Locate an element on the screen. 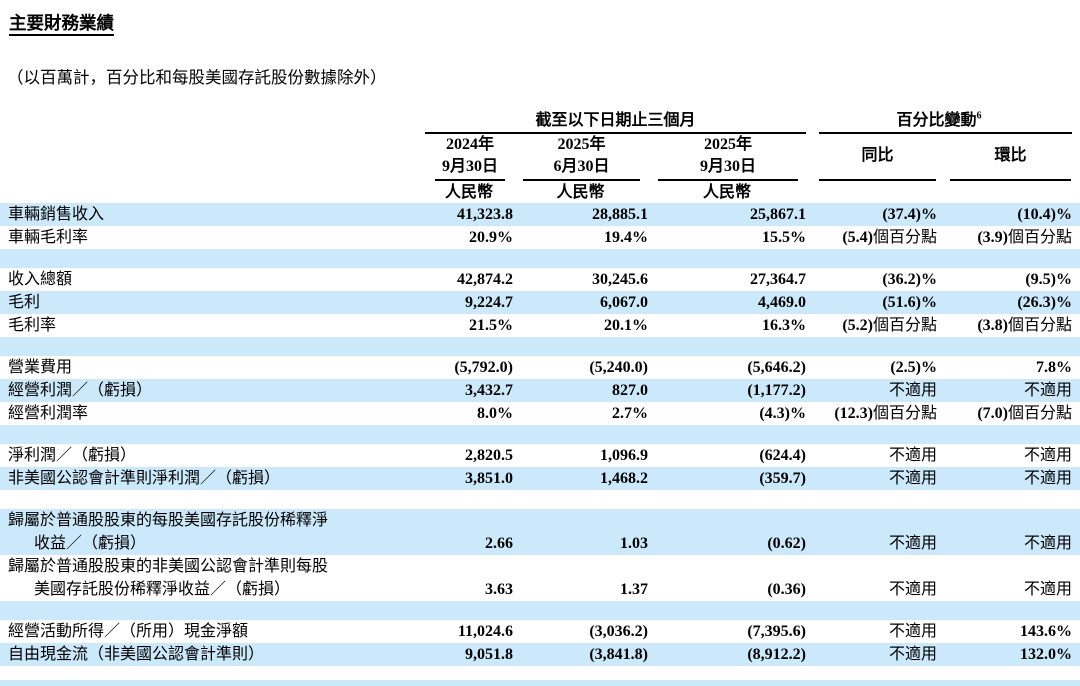  column-rule is located at coordinates (1010, 180).